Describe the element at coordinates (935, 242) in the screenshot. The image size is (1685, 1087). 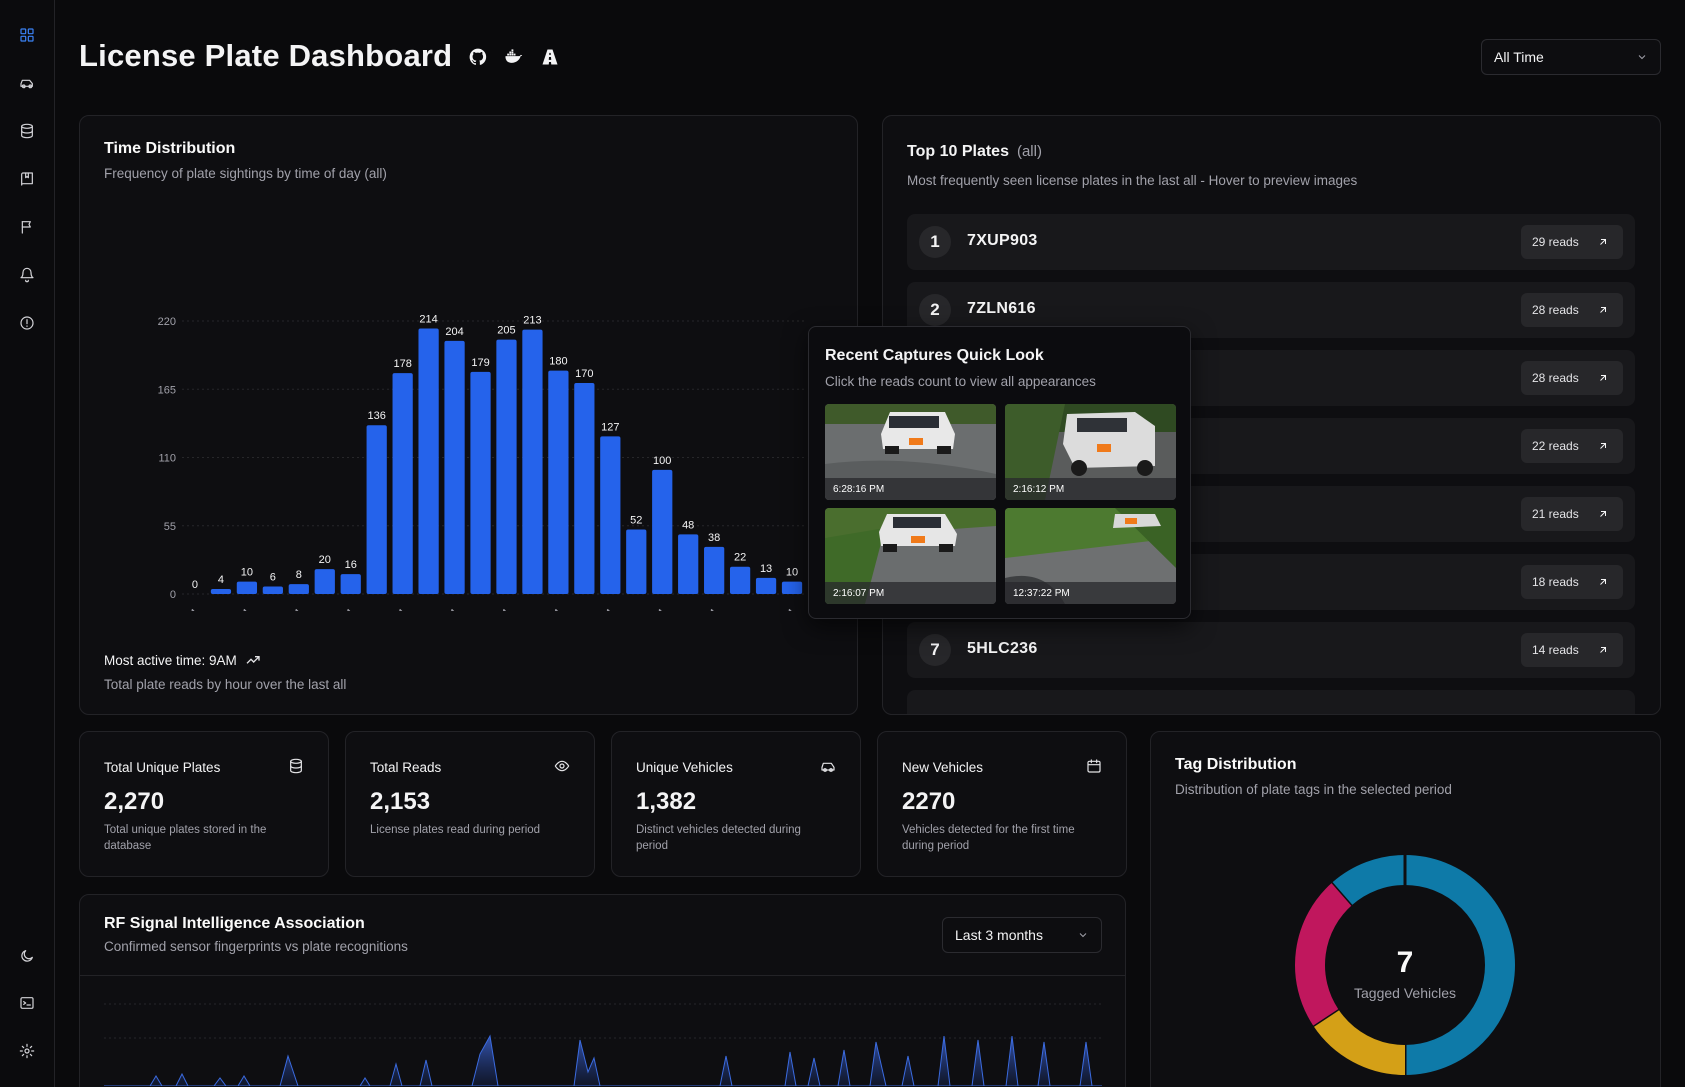
I see `rank-badge: 1` at that location.